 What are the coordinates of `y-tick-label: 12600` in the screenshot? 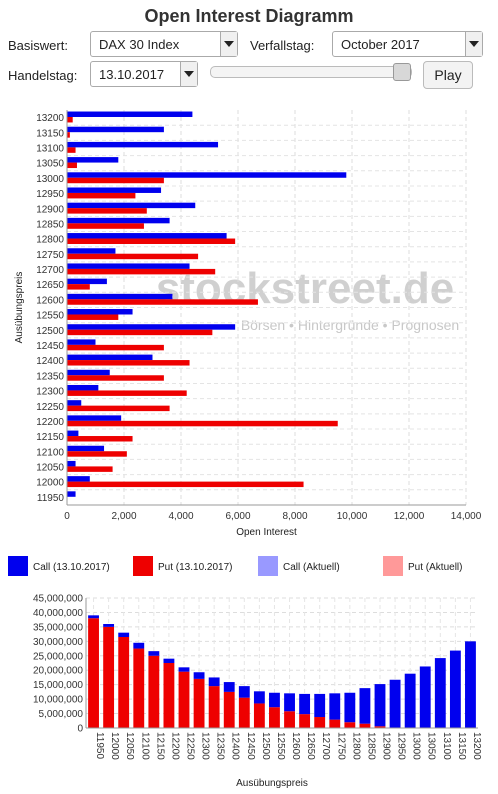 It's located at (50, 300).